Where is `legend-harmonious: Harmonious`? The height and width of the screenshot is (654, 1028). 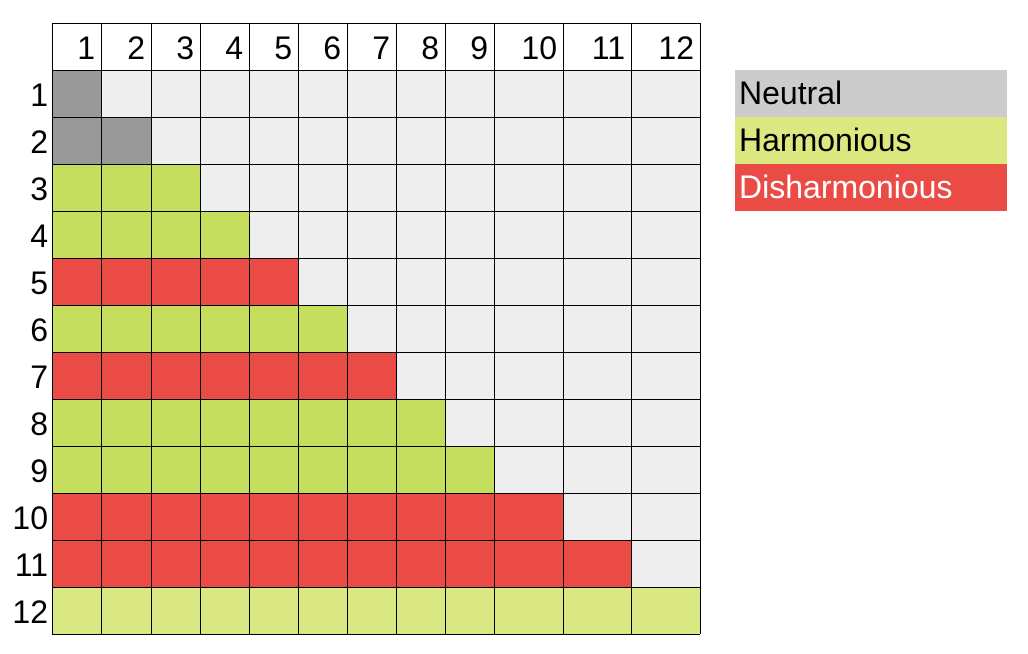
legend-harmonious: Harmonious is located at coordinates (871, 140).